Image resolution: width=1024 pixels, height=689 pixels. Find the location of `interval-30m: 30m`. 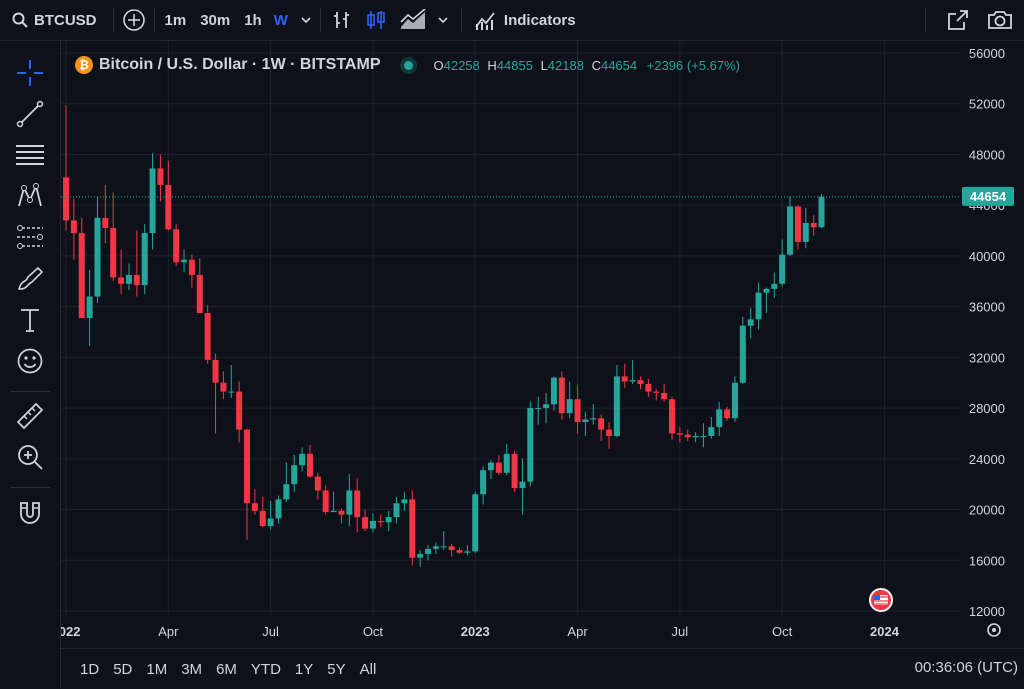

interval-30m: 30m is located at coordinates (215, 20).